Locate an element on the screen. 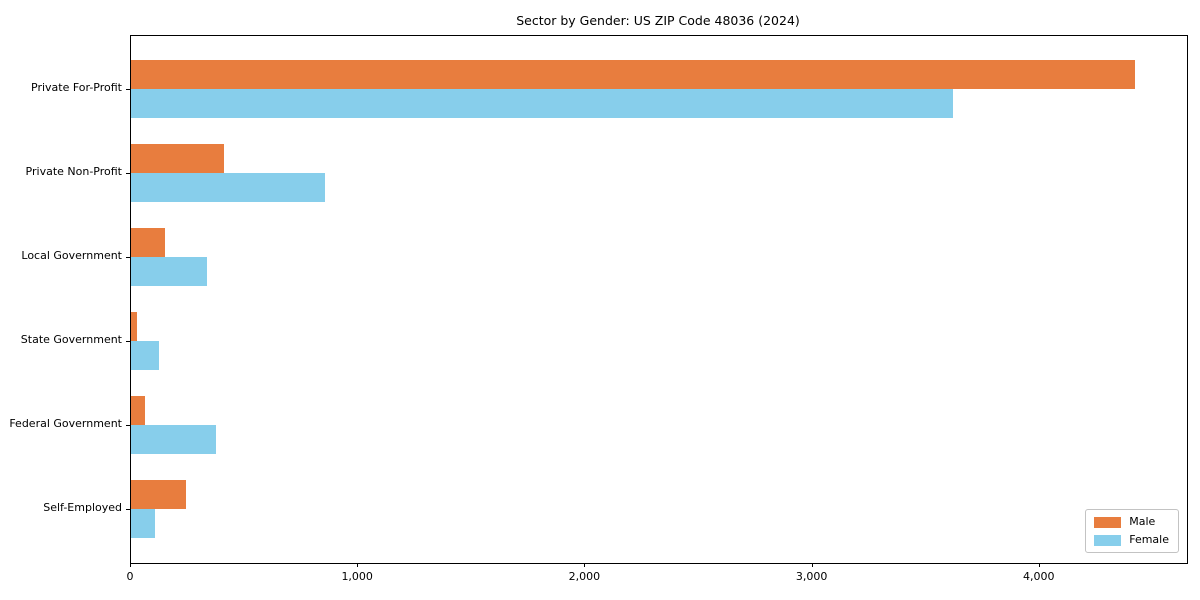 This screenshot has width=1200, height=600. legend-entry-male: Male is located at coordinates (1131, 522).